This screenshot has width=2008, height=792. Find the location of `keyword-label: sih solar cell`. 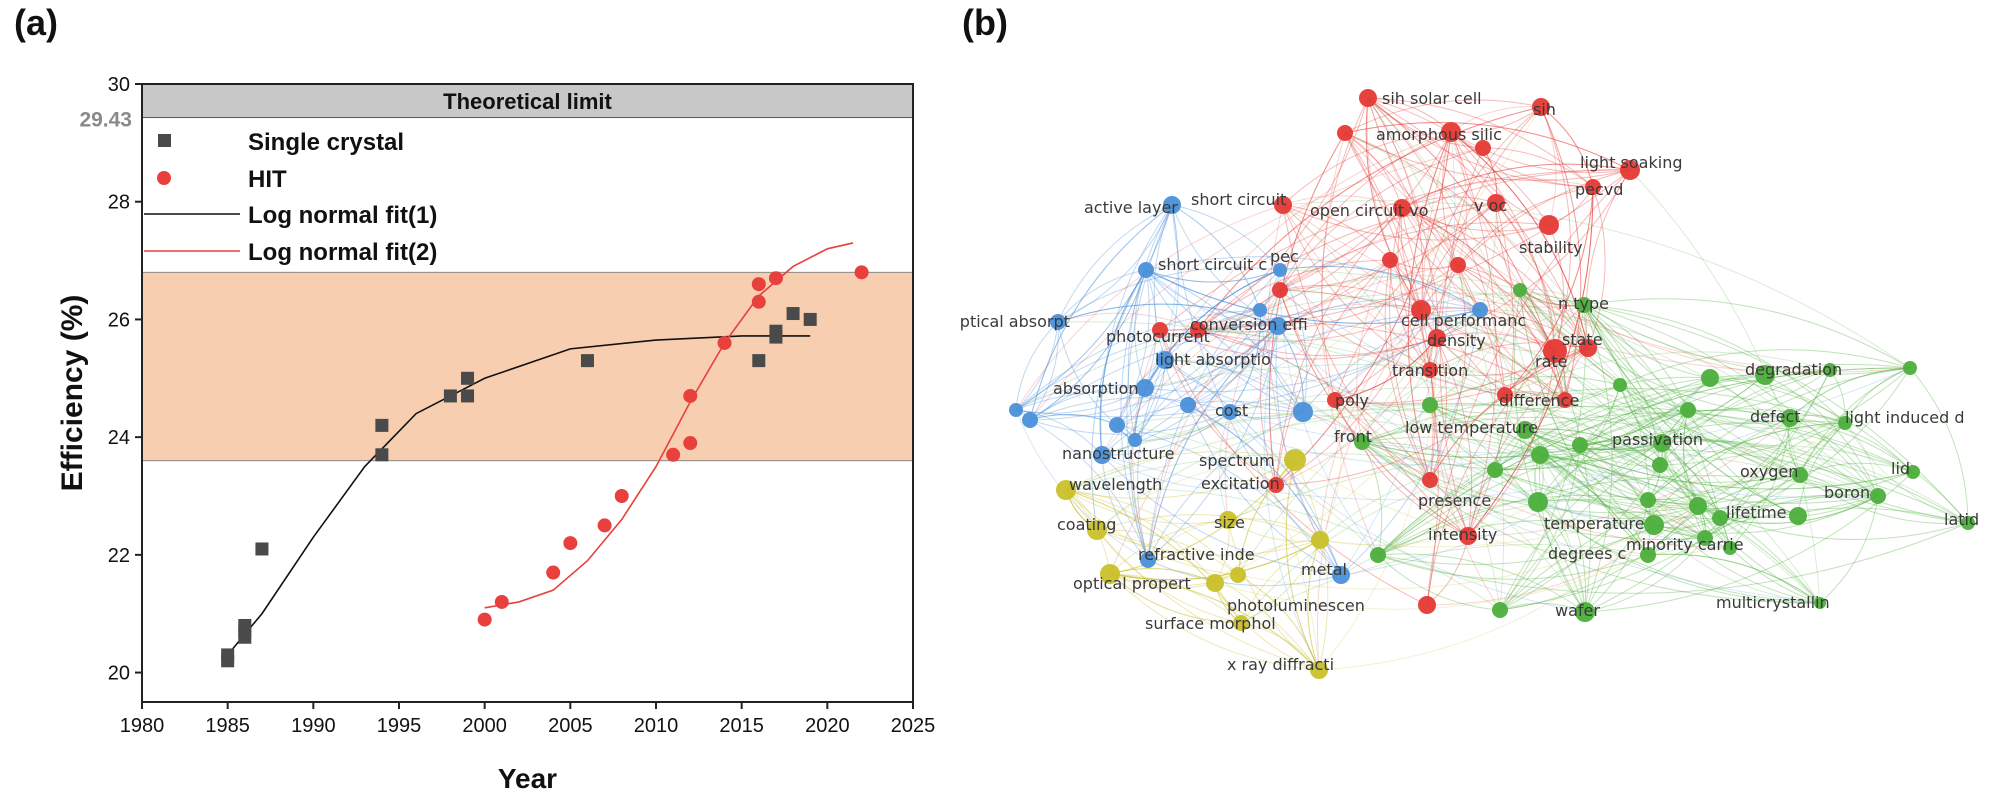

keyword-label: sih solar cell is located at coordinates (1432, 98).